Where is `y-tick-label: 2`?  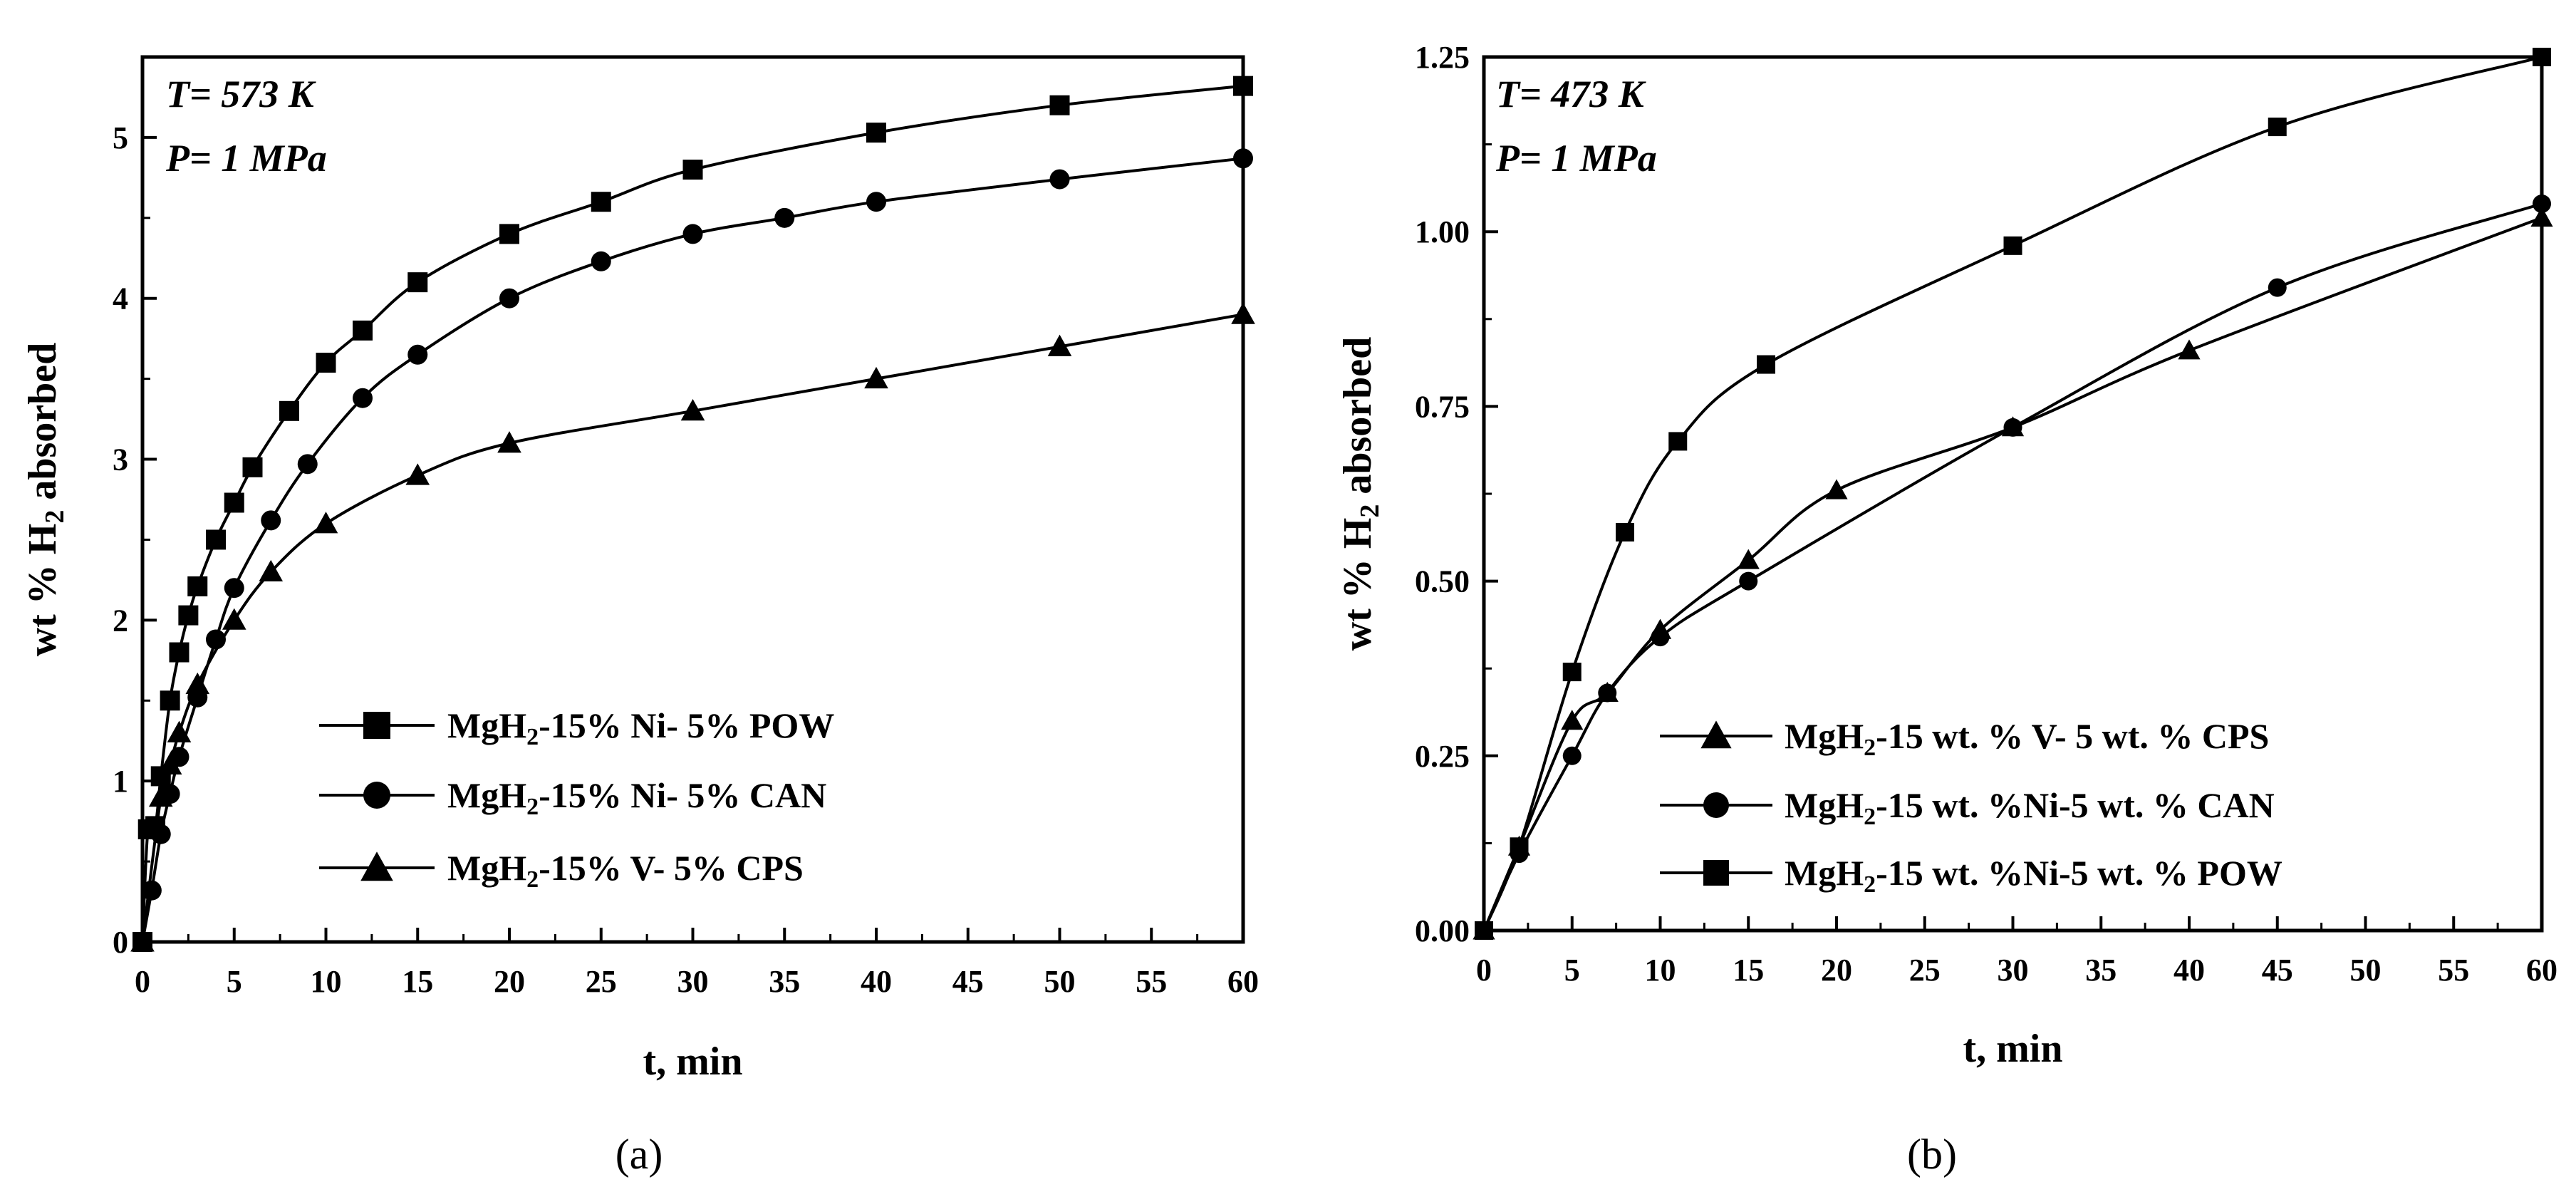
y-tick-label: 2 is located at coordinates (121, 620).